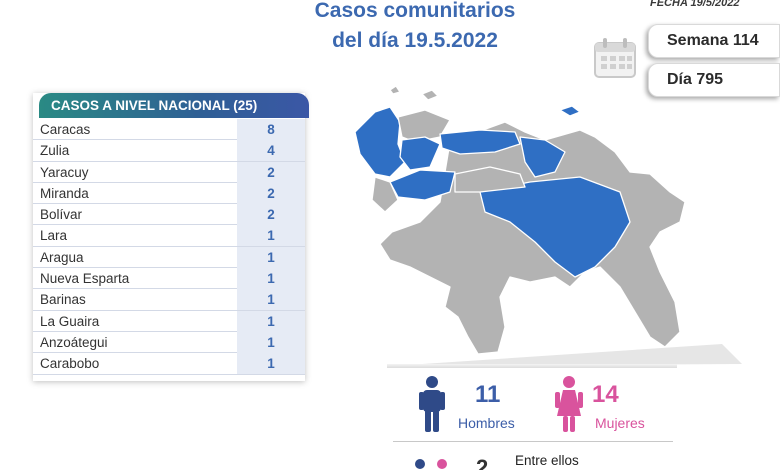 The width and height of the screenshot is (780, 470). I want to click on state-name: Carabobo, so click(70, 364).